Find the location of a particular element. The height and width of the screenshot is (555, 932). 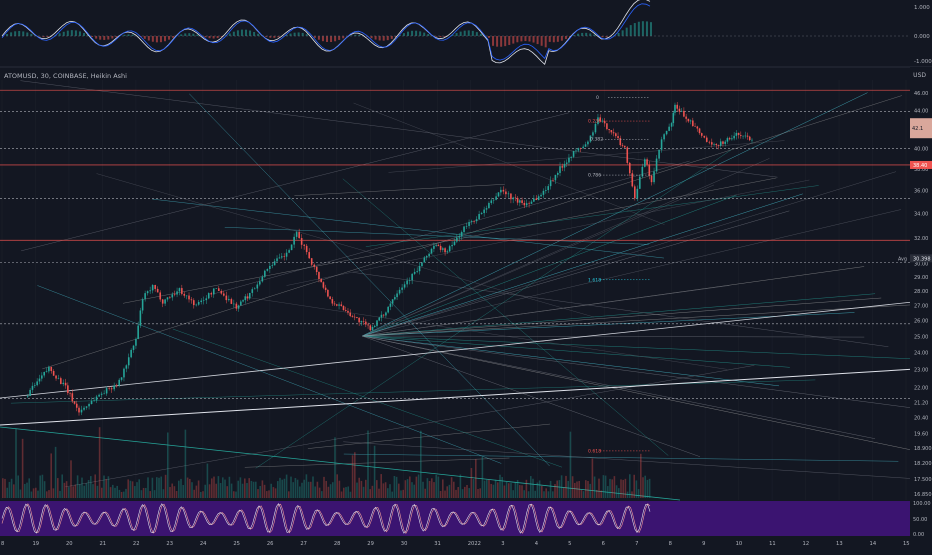

time-tick-label: 26 is located at coordinates (270, 544).